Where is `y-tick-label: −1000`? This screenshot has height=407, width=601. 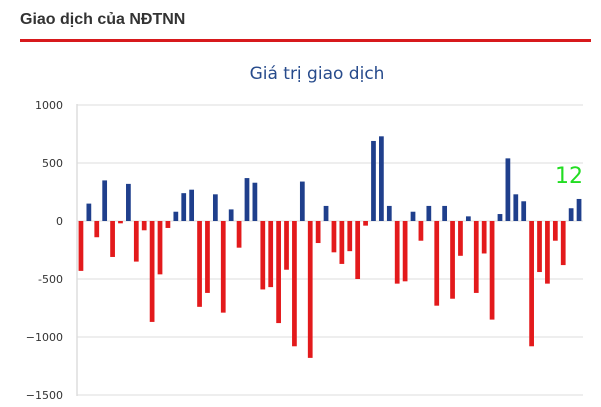
y-tick-label: −1000 is located at coordinates (44, 337).